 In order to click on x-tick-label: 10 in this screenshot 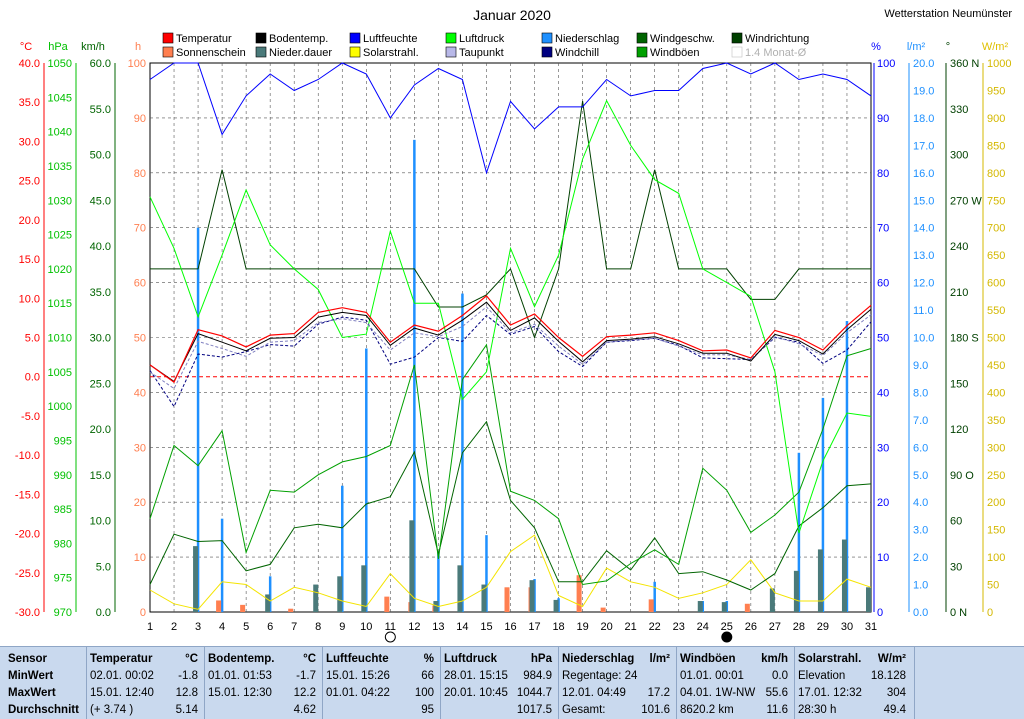, I will do `click(366, 627)`.